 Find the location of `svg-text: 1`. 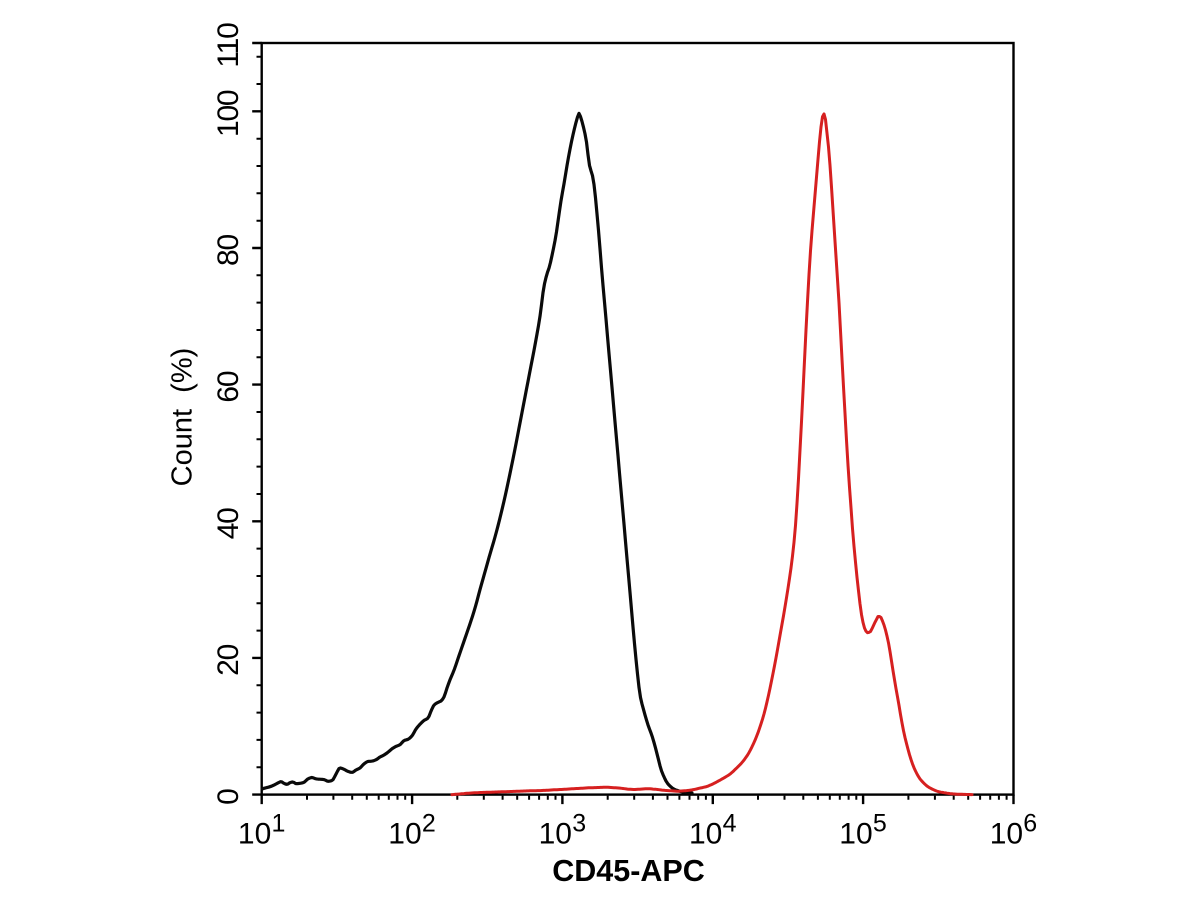

svg-text: 1 is located at coordinates (279, 824).